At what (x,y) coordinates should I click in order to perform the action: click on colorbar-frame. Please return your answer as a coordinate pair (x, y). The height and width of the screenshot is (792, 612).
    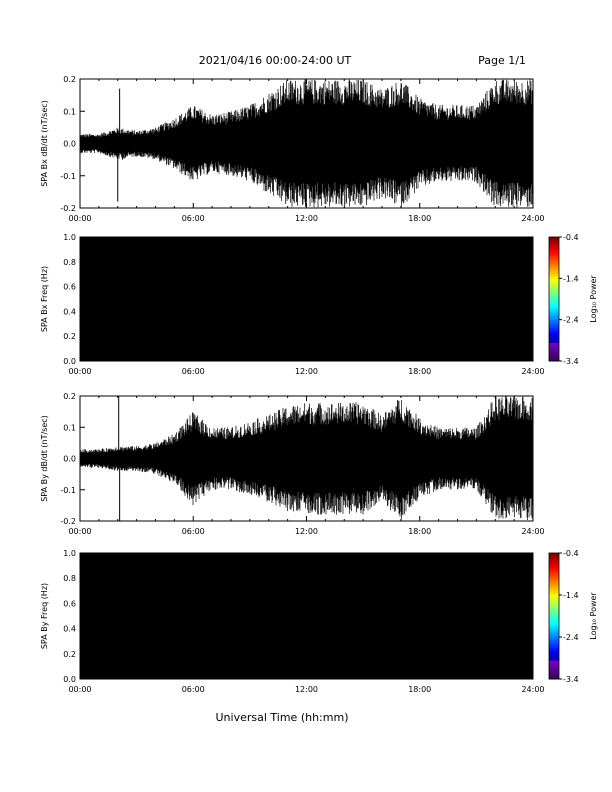
    Looking at the image, I should click on (554, 299).